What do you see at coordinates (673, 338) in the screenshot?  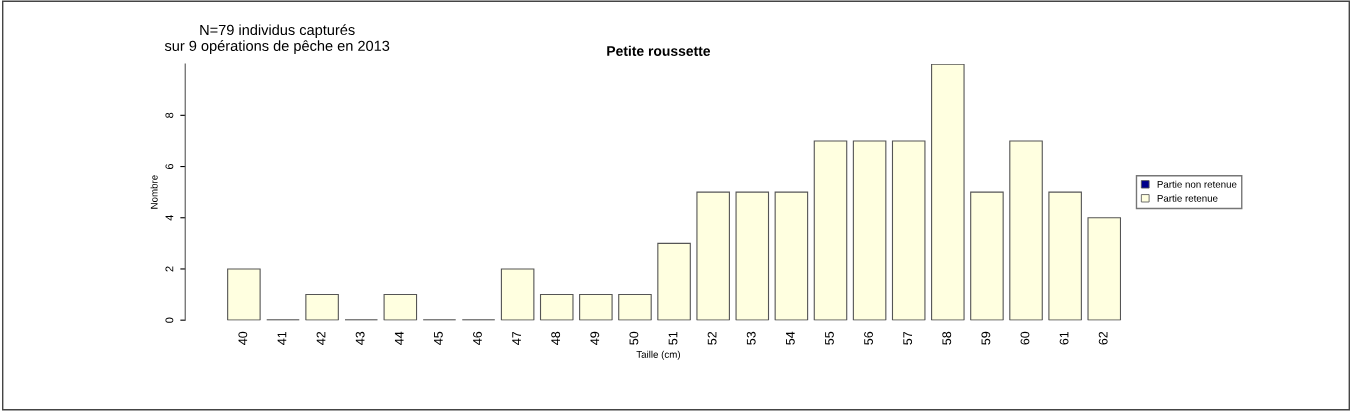 I see `x-tick-label: 51` at bounding box center [673, 338].